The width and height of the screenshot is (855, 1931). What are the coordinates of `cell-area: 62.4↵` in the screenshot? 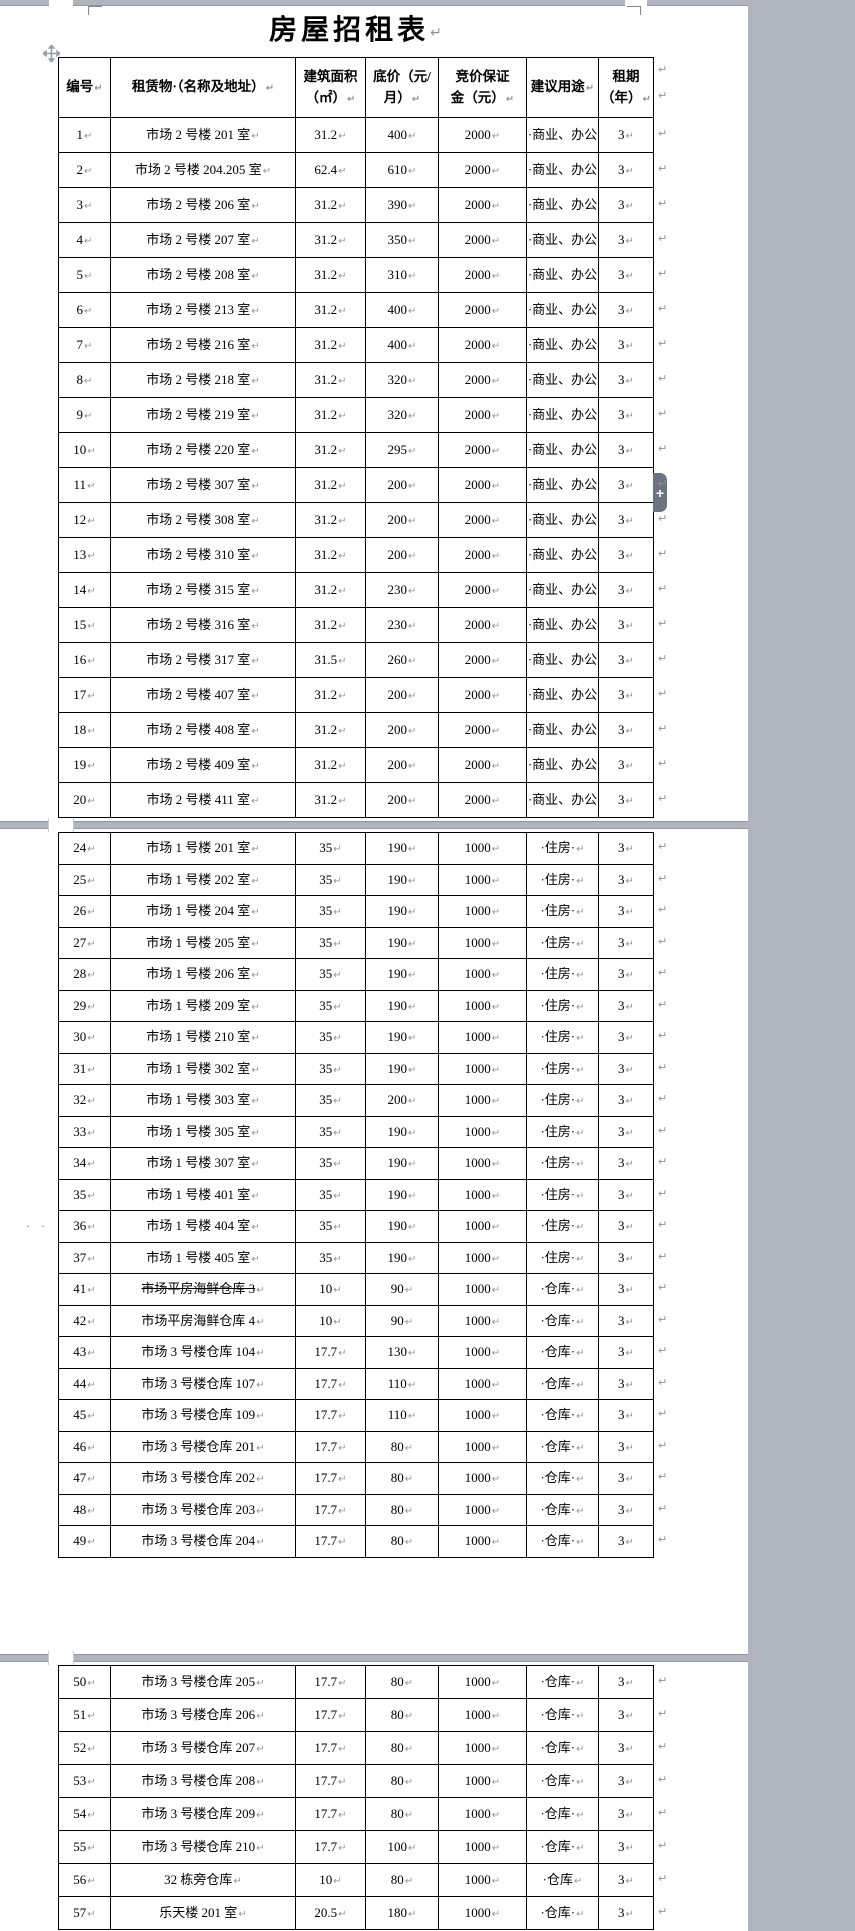 It's located at (330, 170).